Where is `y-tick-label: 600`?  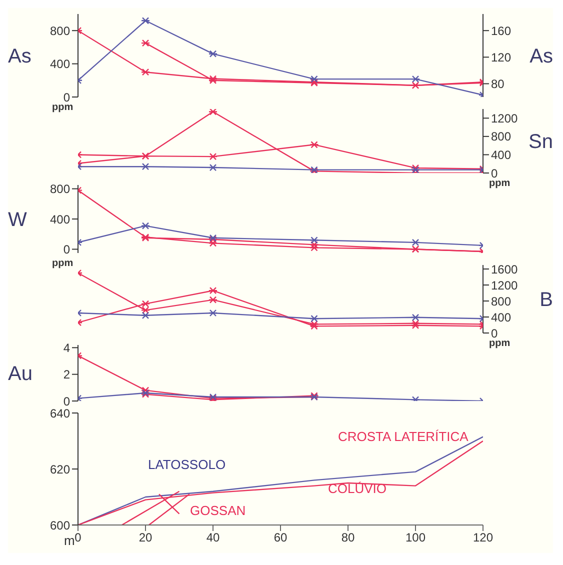
y-tick-label: 600 is located at coordinates (60, 525).